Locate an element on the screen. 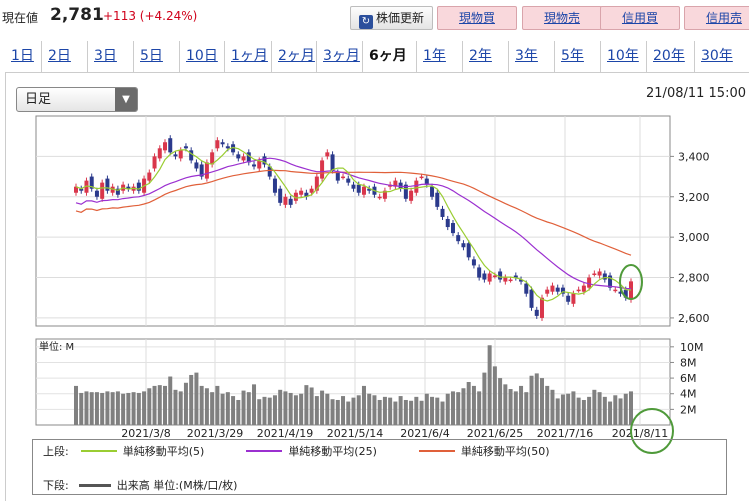 This screenshot has height=501, width=749. chart-timestamp: 21/08/11 15:00 is located at coordinates (696, 93).